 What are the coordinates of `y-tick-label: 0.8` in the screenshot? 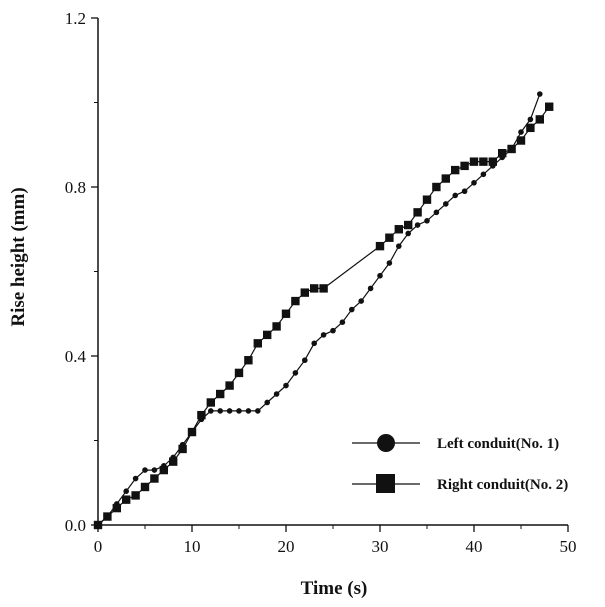 It's located at (75, 187).